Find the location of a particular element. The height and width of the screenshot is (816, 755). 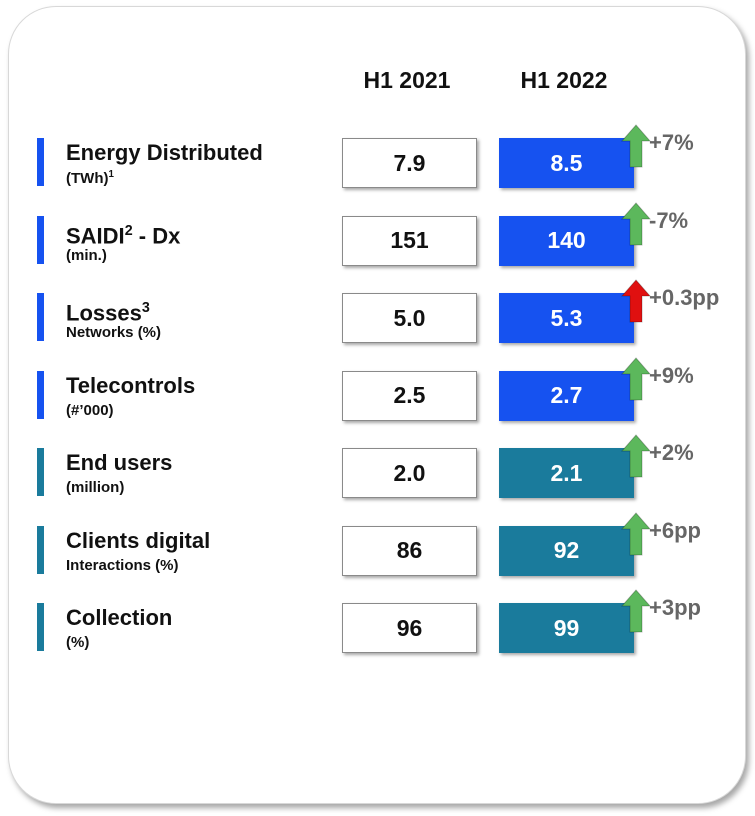

label-text: End users is located at coordinates (119, 462).